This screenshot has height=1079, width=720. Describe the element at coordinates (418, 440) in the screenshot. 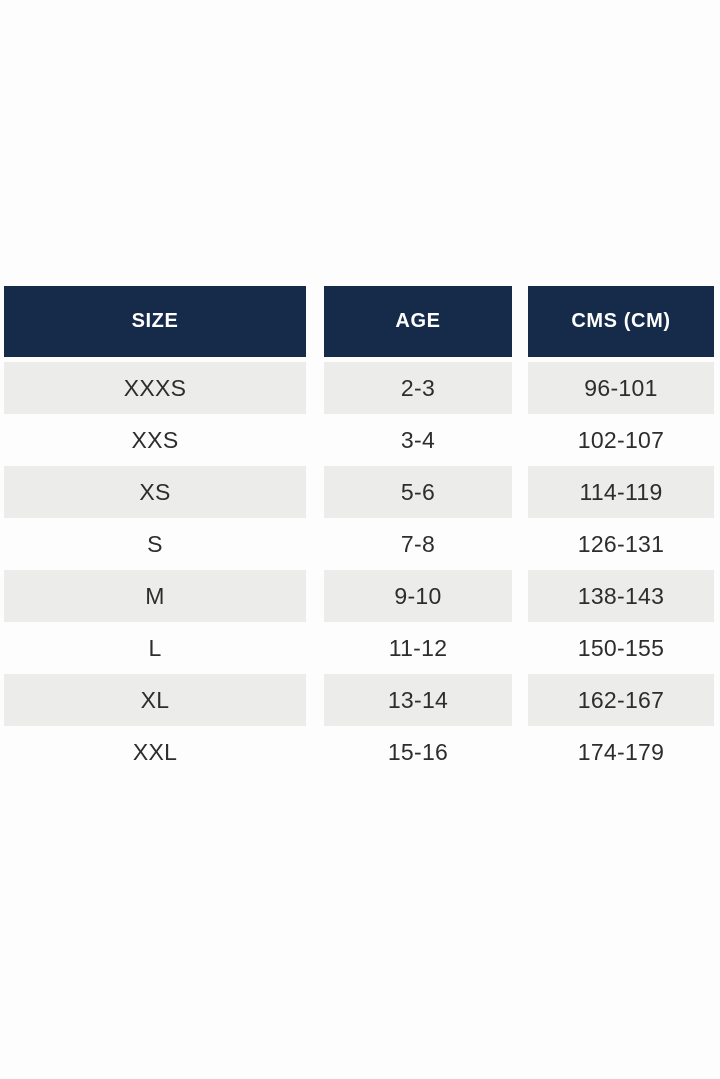

I see `age-cell: 3-4` at that location.